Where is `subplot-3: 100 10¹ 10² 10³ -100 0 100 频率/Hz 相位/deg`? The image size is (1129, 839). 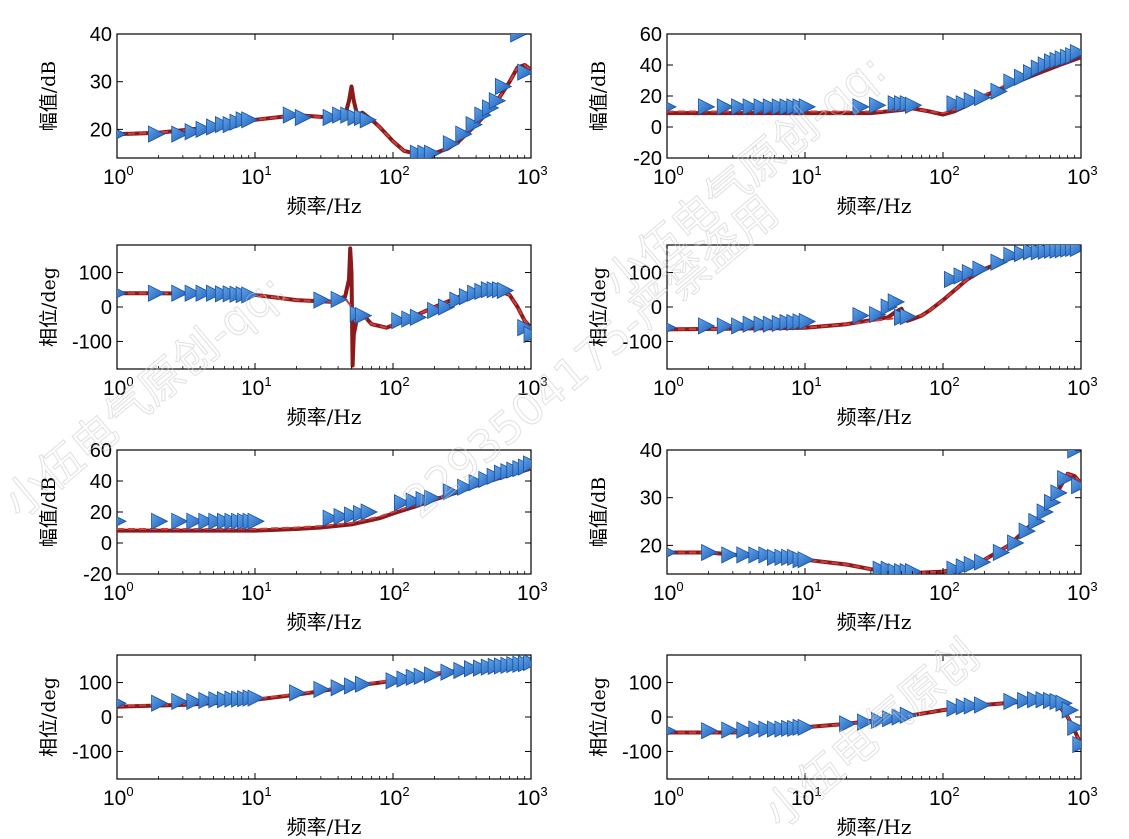 subplot-3: 100 10¹ 10² 10³ -100 0 100 频率/Hz 相位/deg is located at coordinates (293, 336).